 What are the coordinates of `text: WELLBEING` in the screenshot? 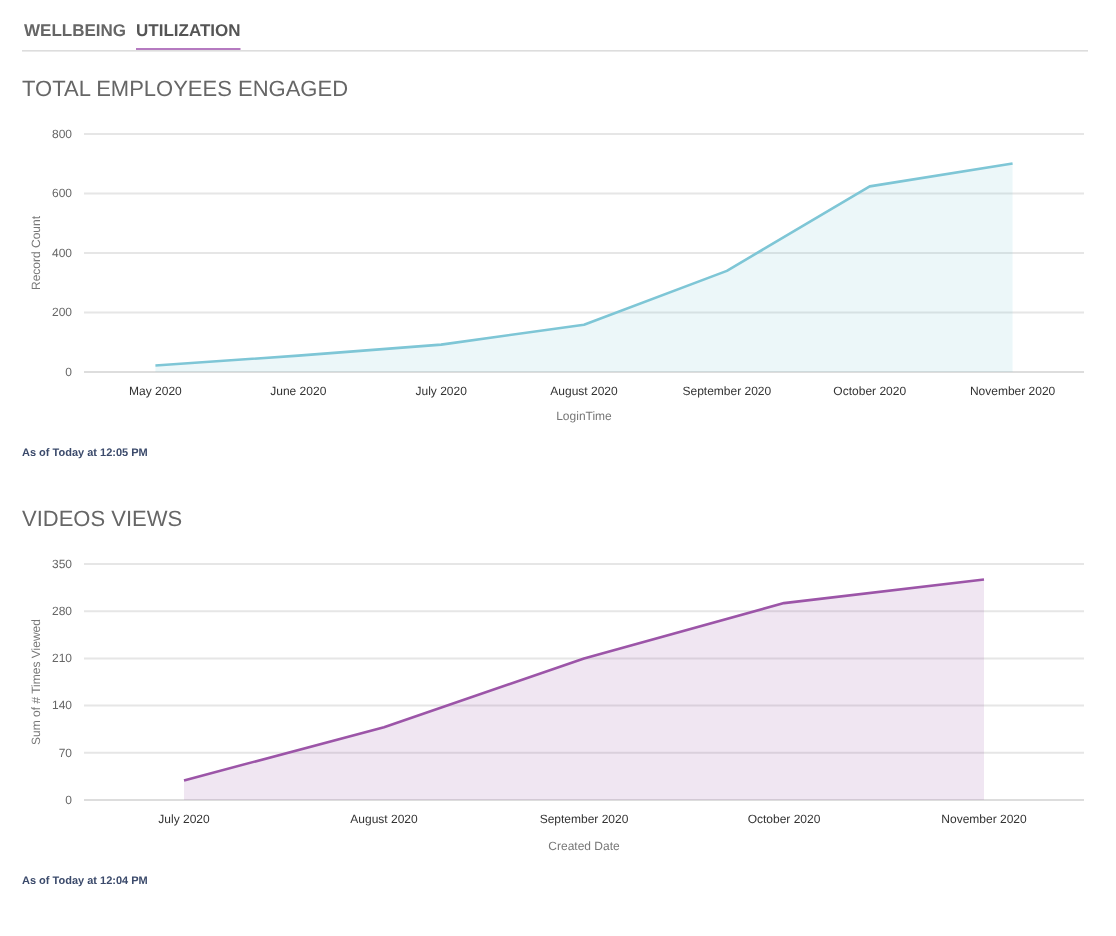 It's located at (75, 30).